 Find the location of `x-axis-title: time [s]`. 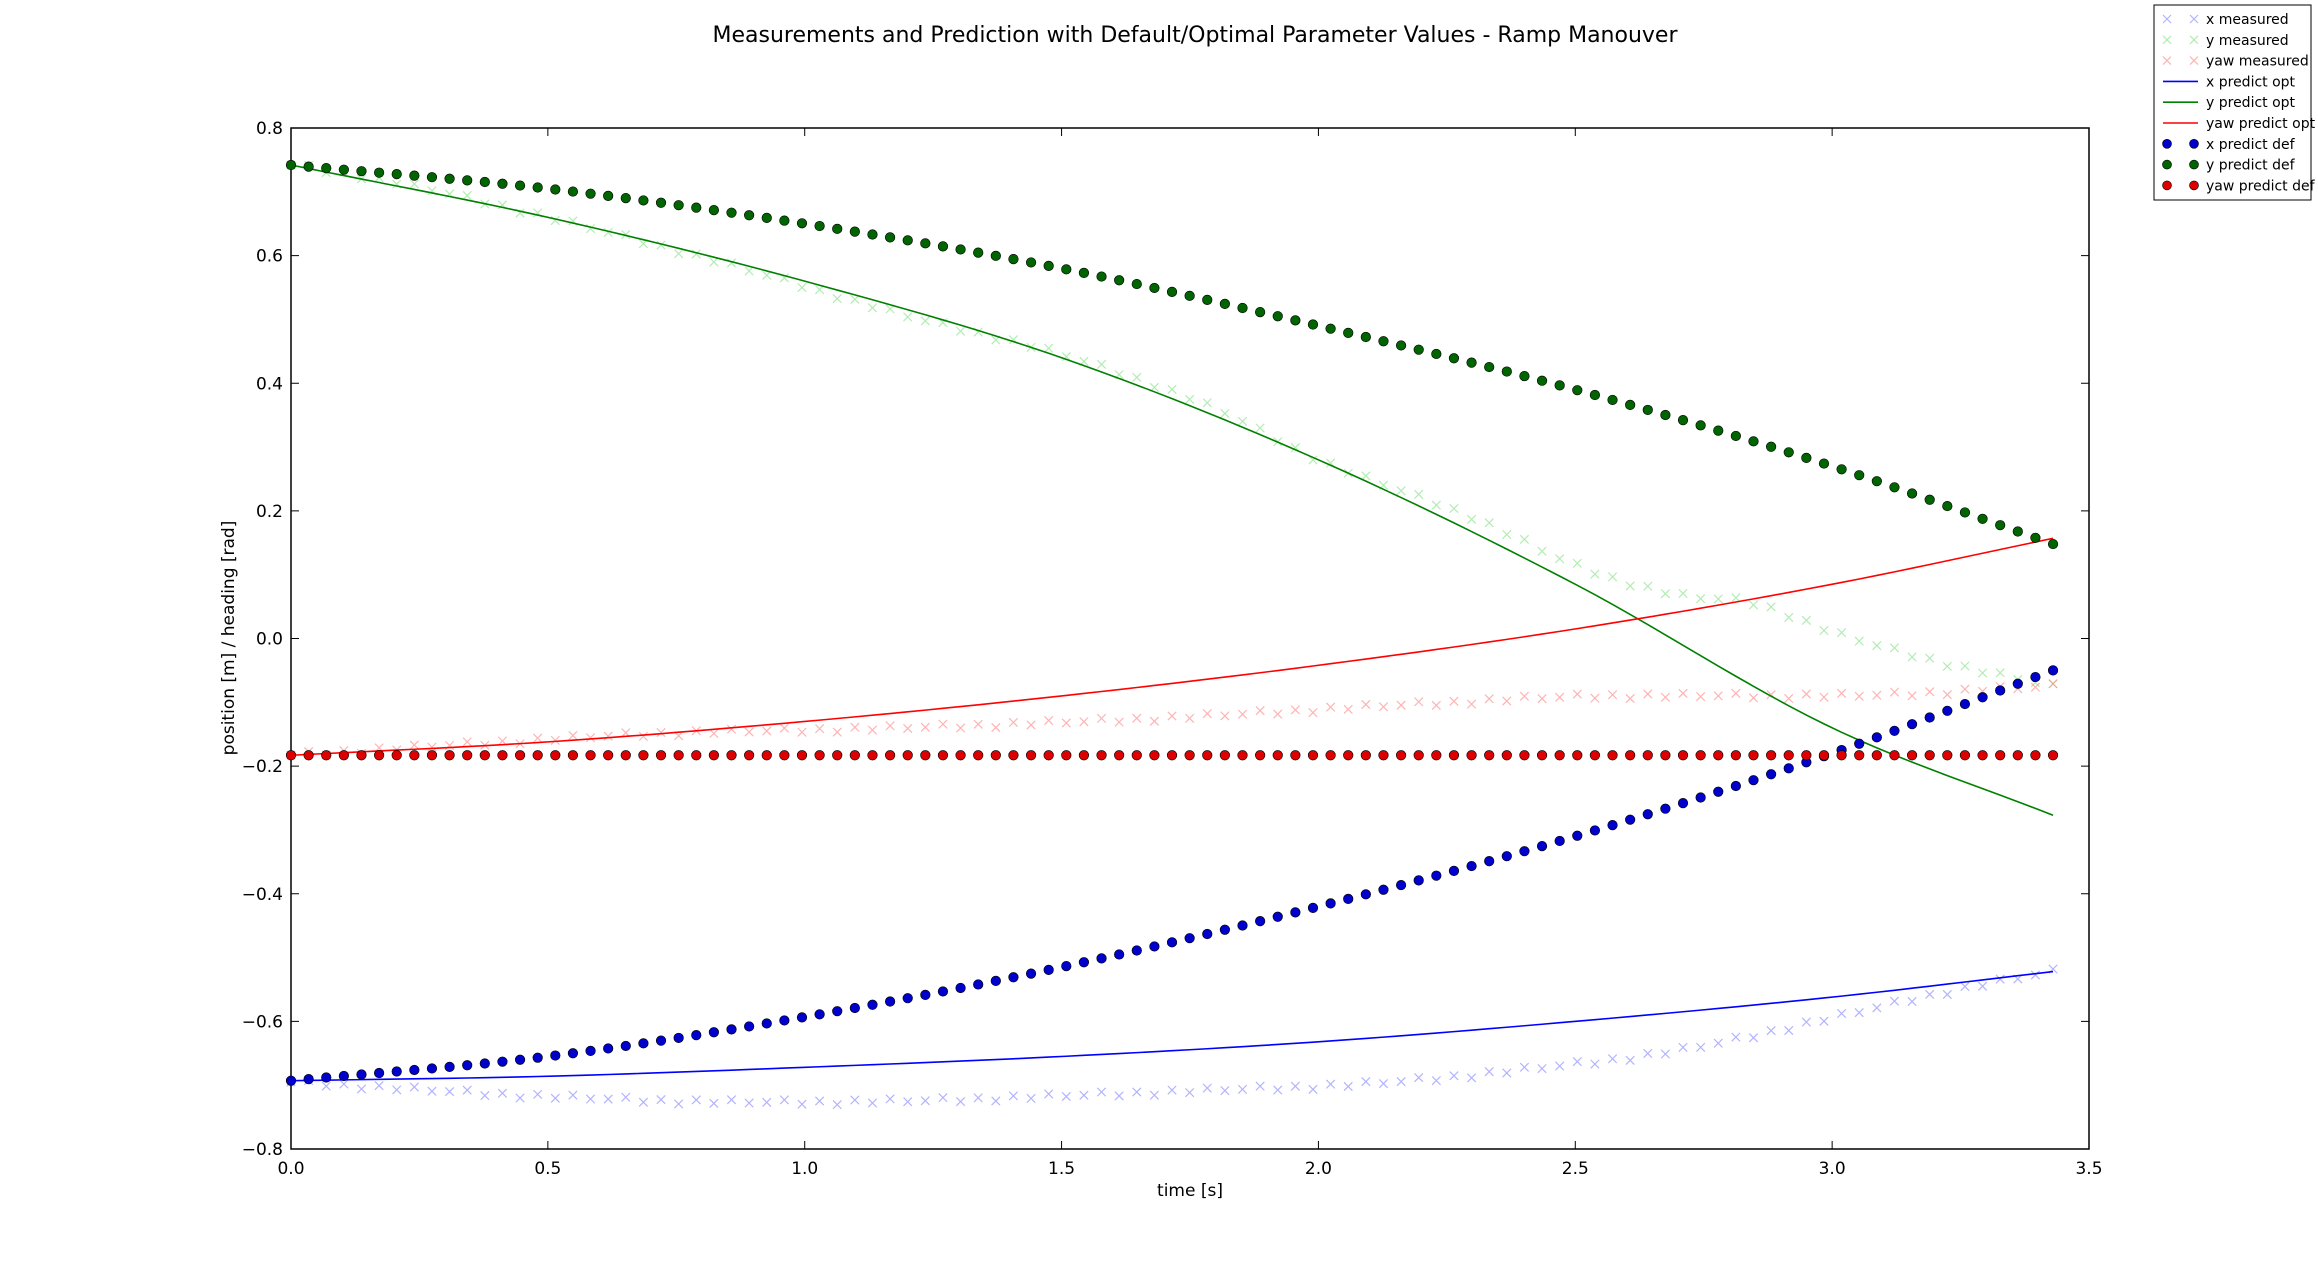

x-axis-title: time [s] is located at coordinates (1190, 1191).